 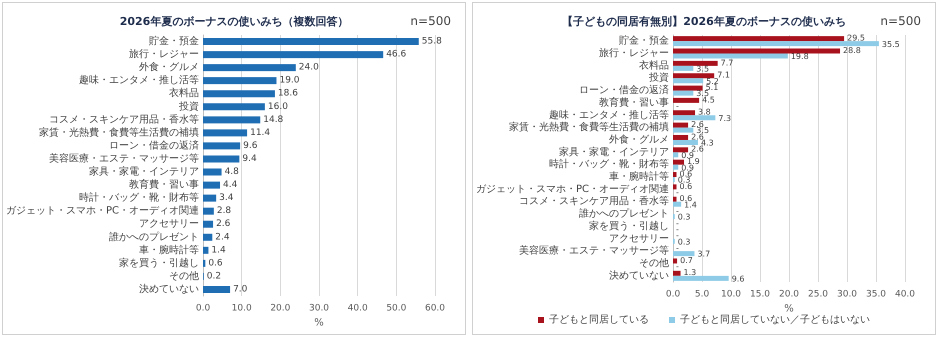 What do you see at coordinates (703, 69) in the screenshot?
I see `data-label: 3.5` at bounding box center [703, 69].